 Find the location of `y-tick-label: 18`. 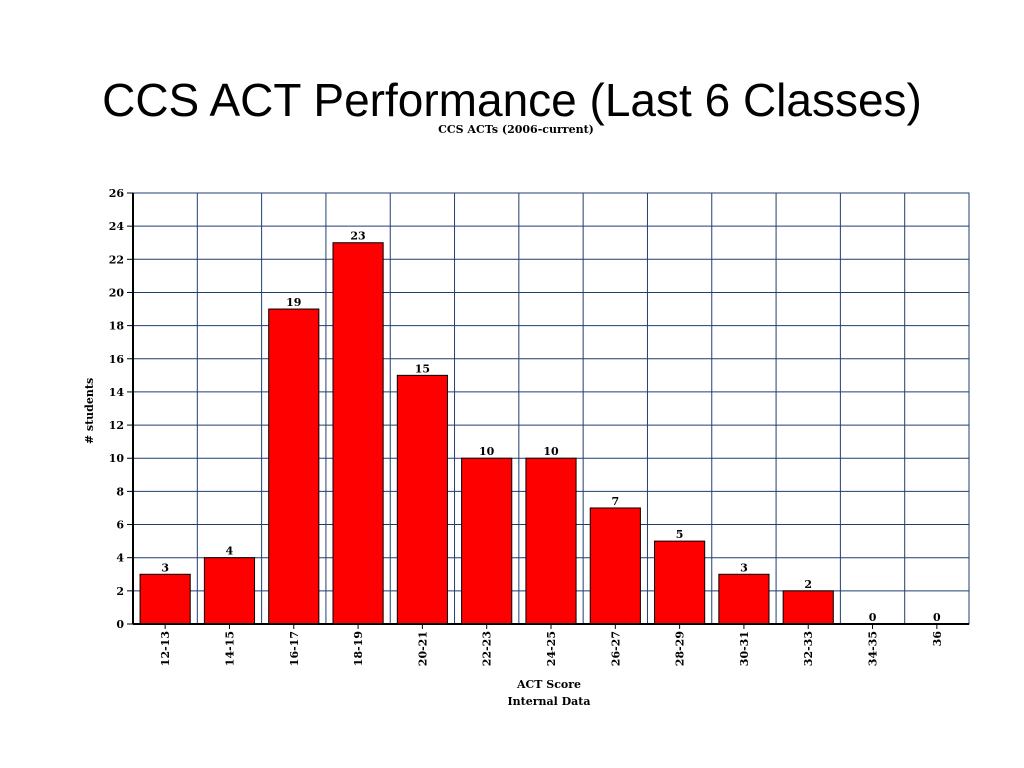

y-tick-label: 18 is located at coordinates (117, 326).